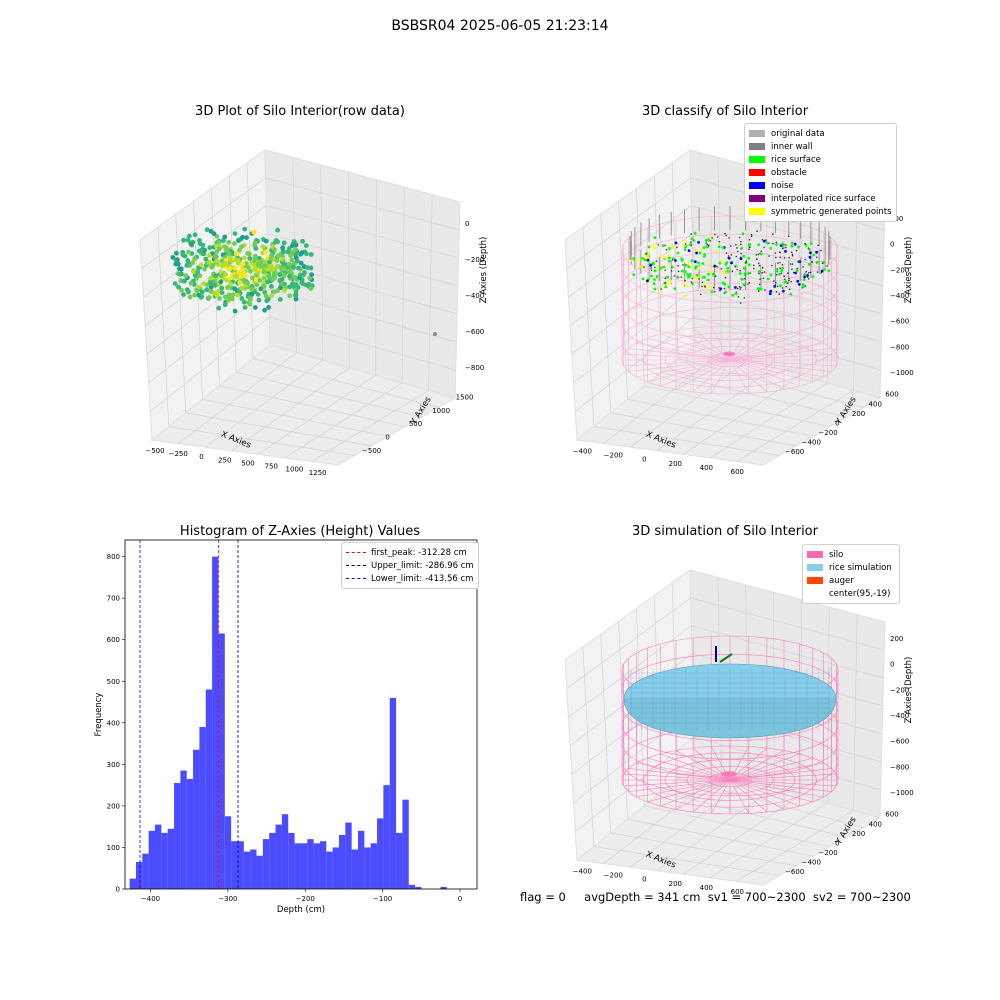  Describe the element at coordinates (644, 880) in the screenshot. I see `x-tick-label: 0` at that location.